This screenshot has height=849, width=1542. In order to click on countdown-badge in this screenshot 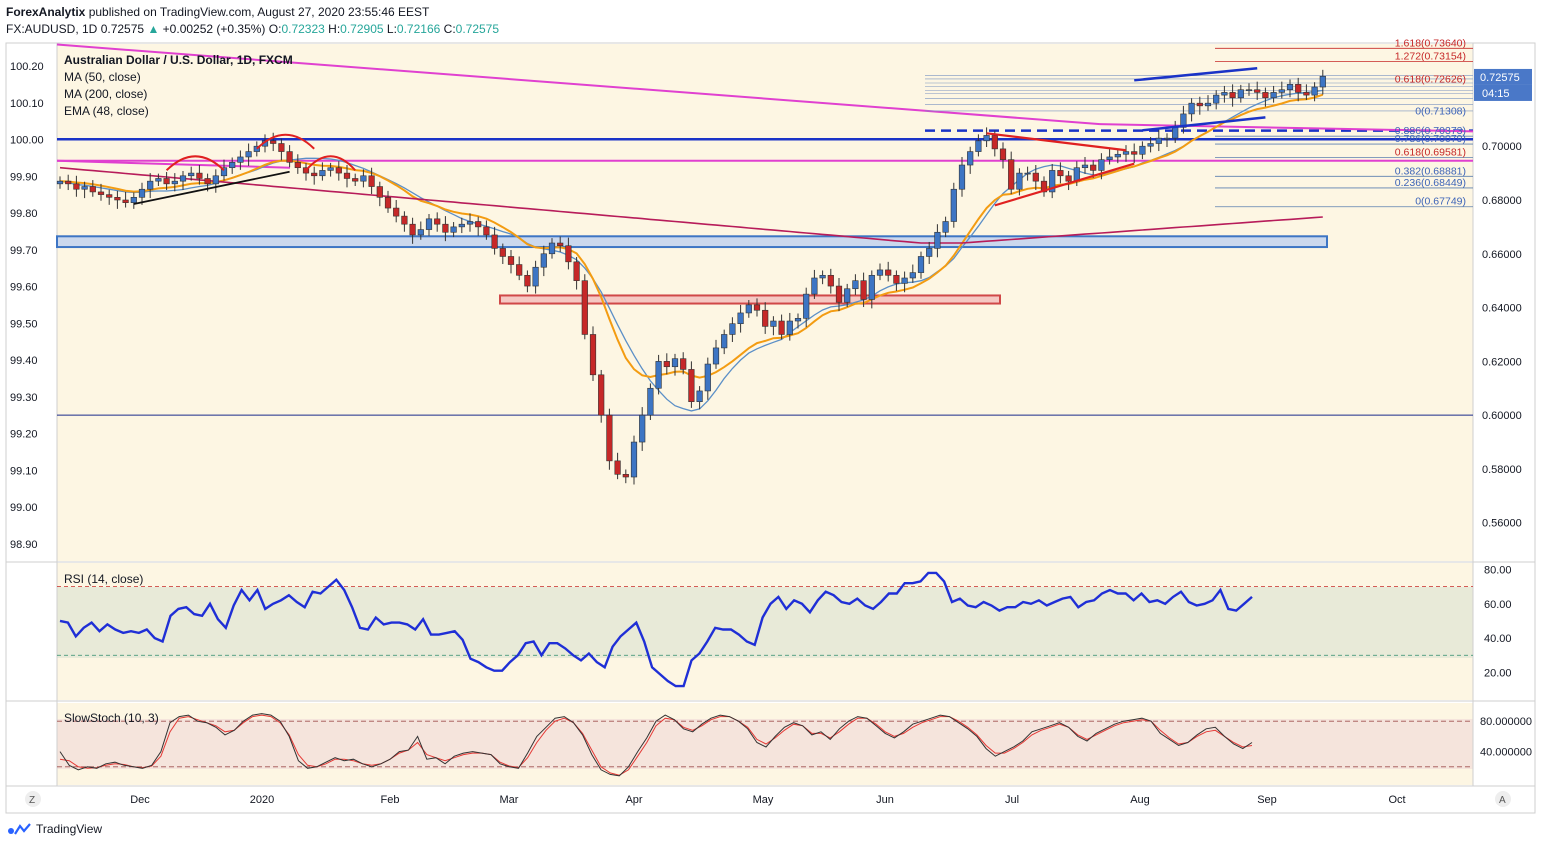, I will do `click(1503, 92)`.